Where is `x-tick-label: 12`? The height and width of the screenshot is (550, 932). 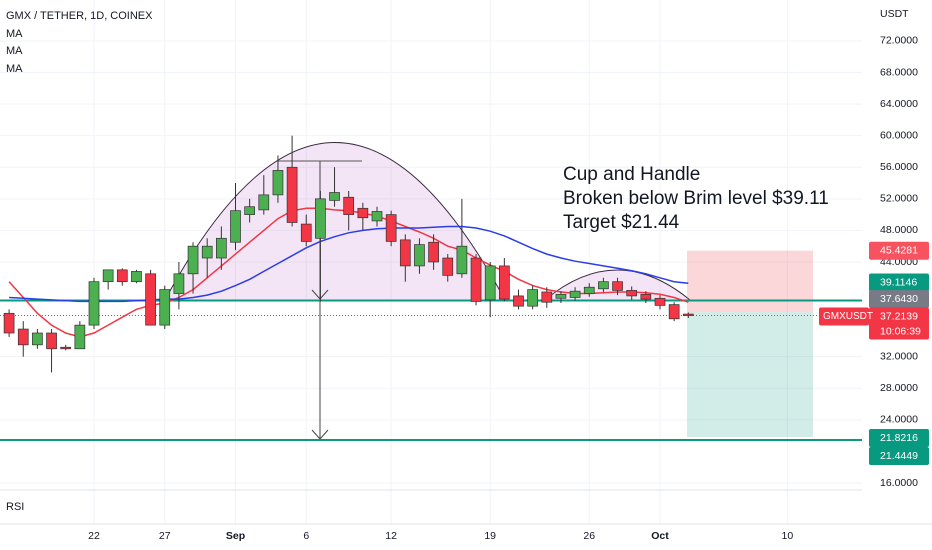 x-tick-label: 12 is located at coordinates (391, 536).